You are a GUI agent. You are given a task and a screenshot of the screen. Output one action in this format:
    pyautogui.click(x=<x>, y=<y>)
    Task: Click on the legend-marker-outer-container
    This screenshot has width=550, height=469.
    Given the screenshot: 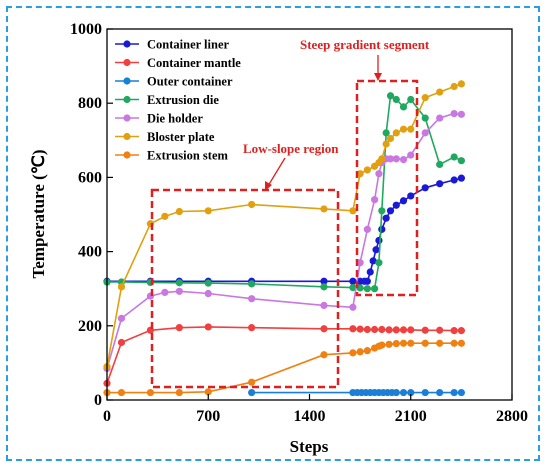 What is the action you would take?
    pyautogui.click(x=127, y=81)
    